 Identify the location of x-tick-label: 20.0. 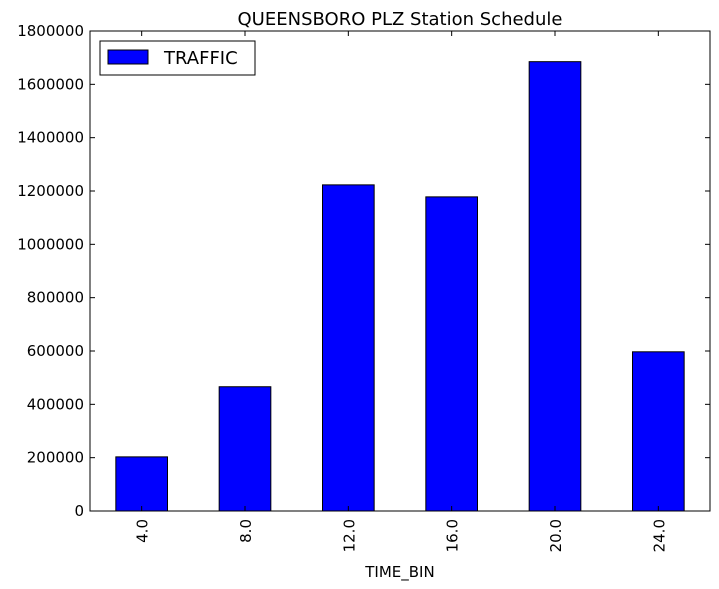
(556, 535).